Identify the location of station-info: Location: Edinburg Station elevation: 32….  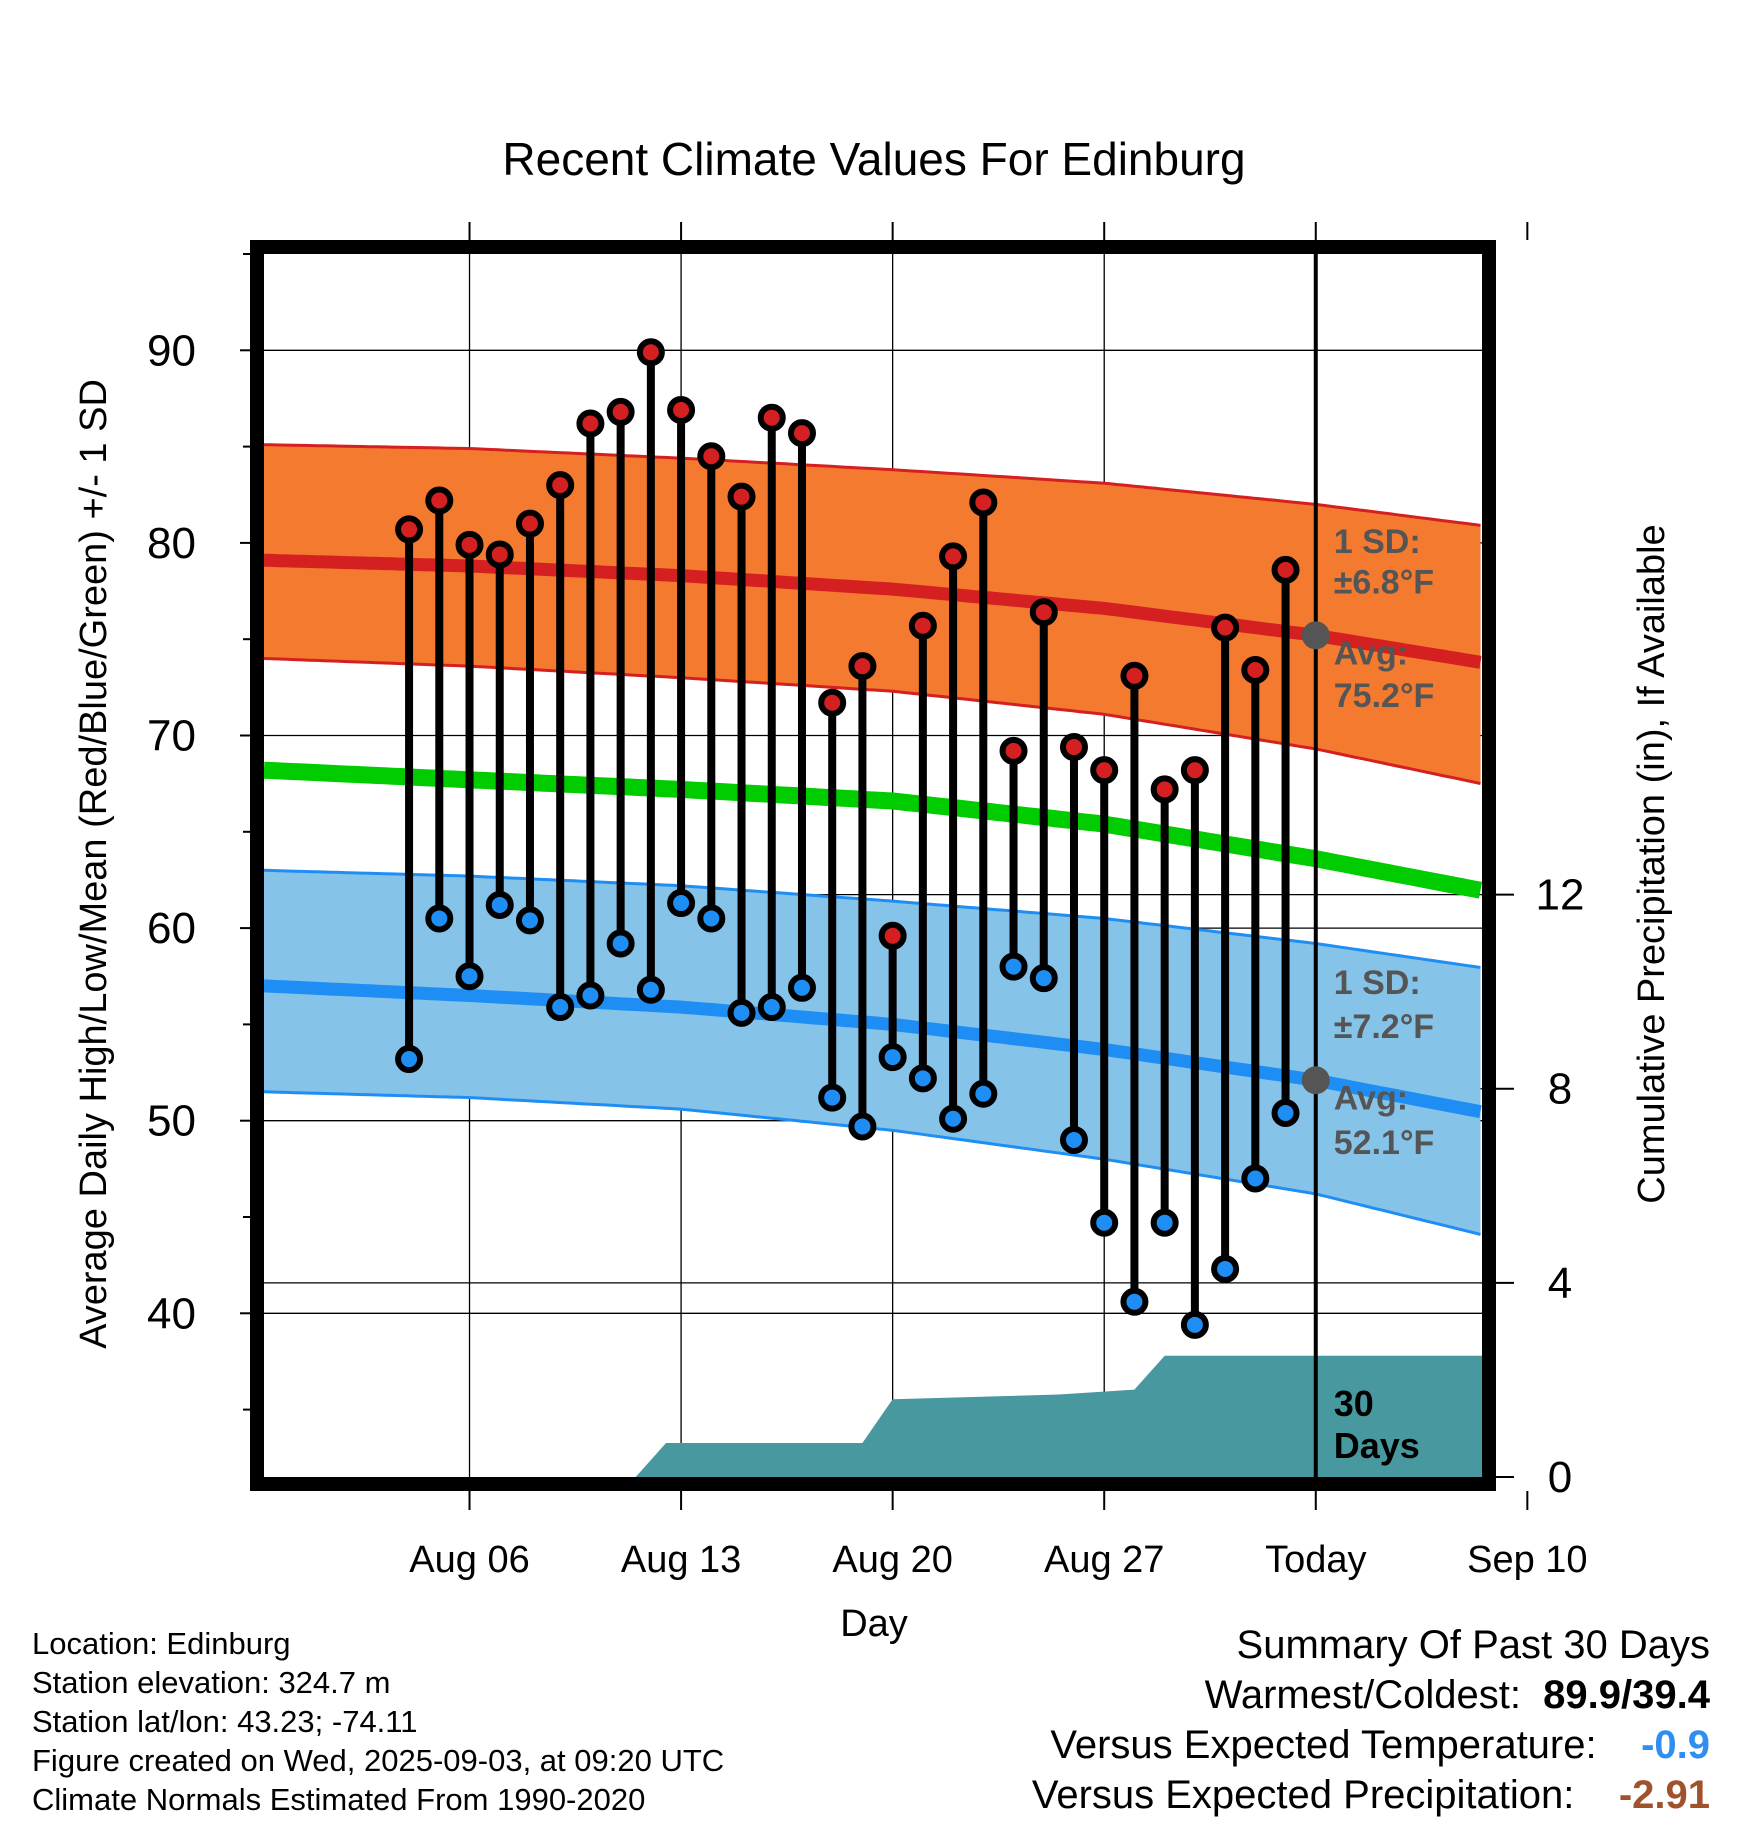
(378, 1721).